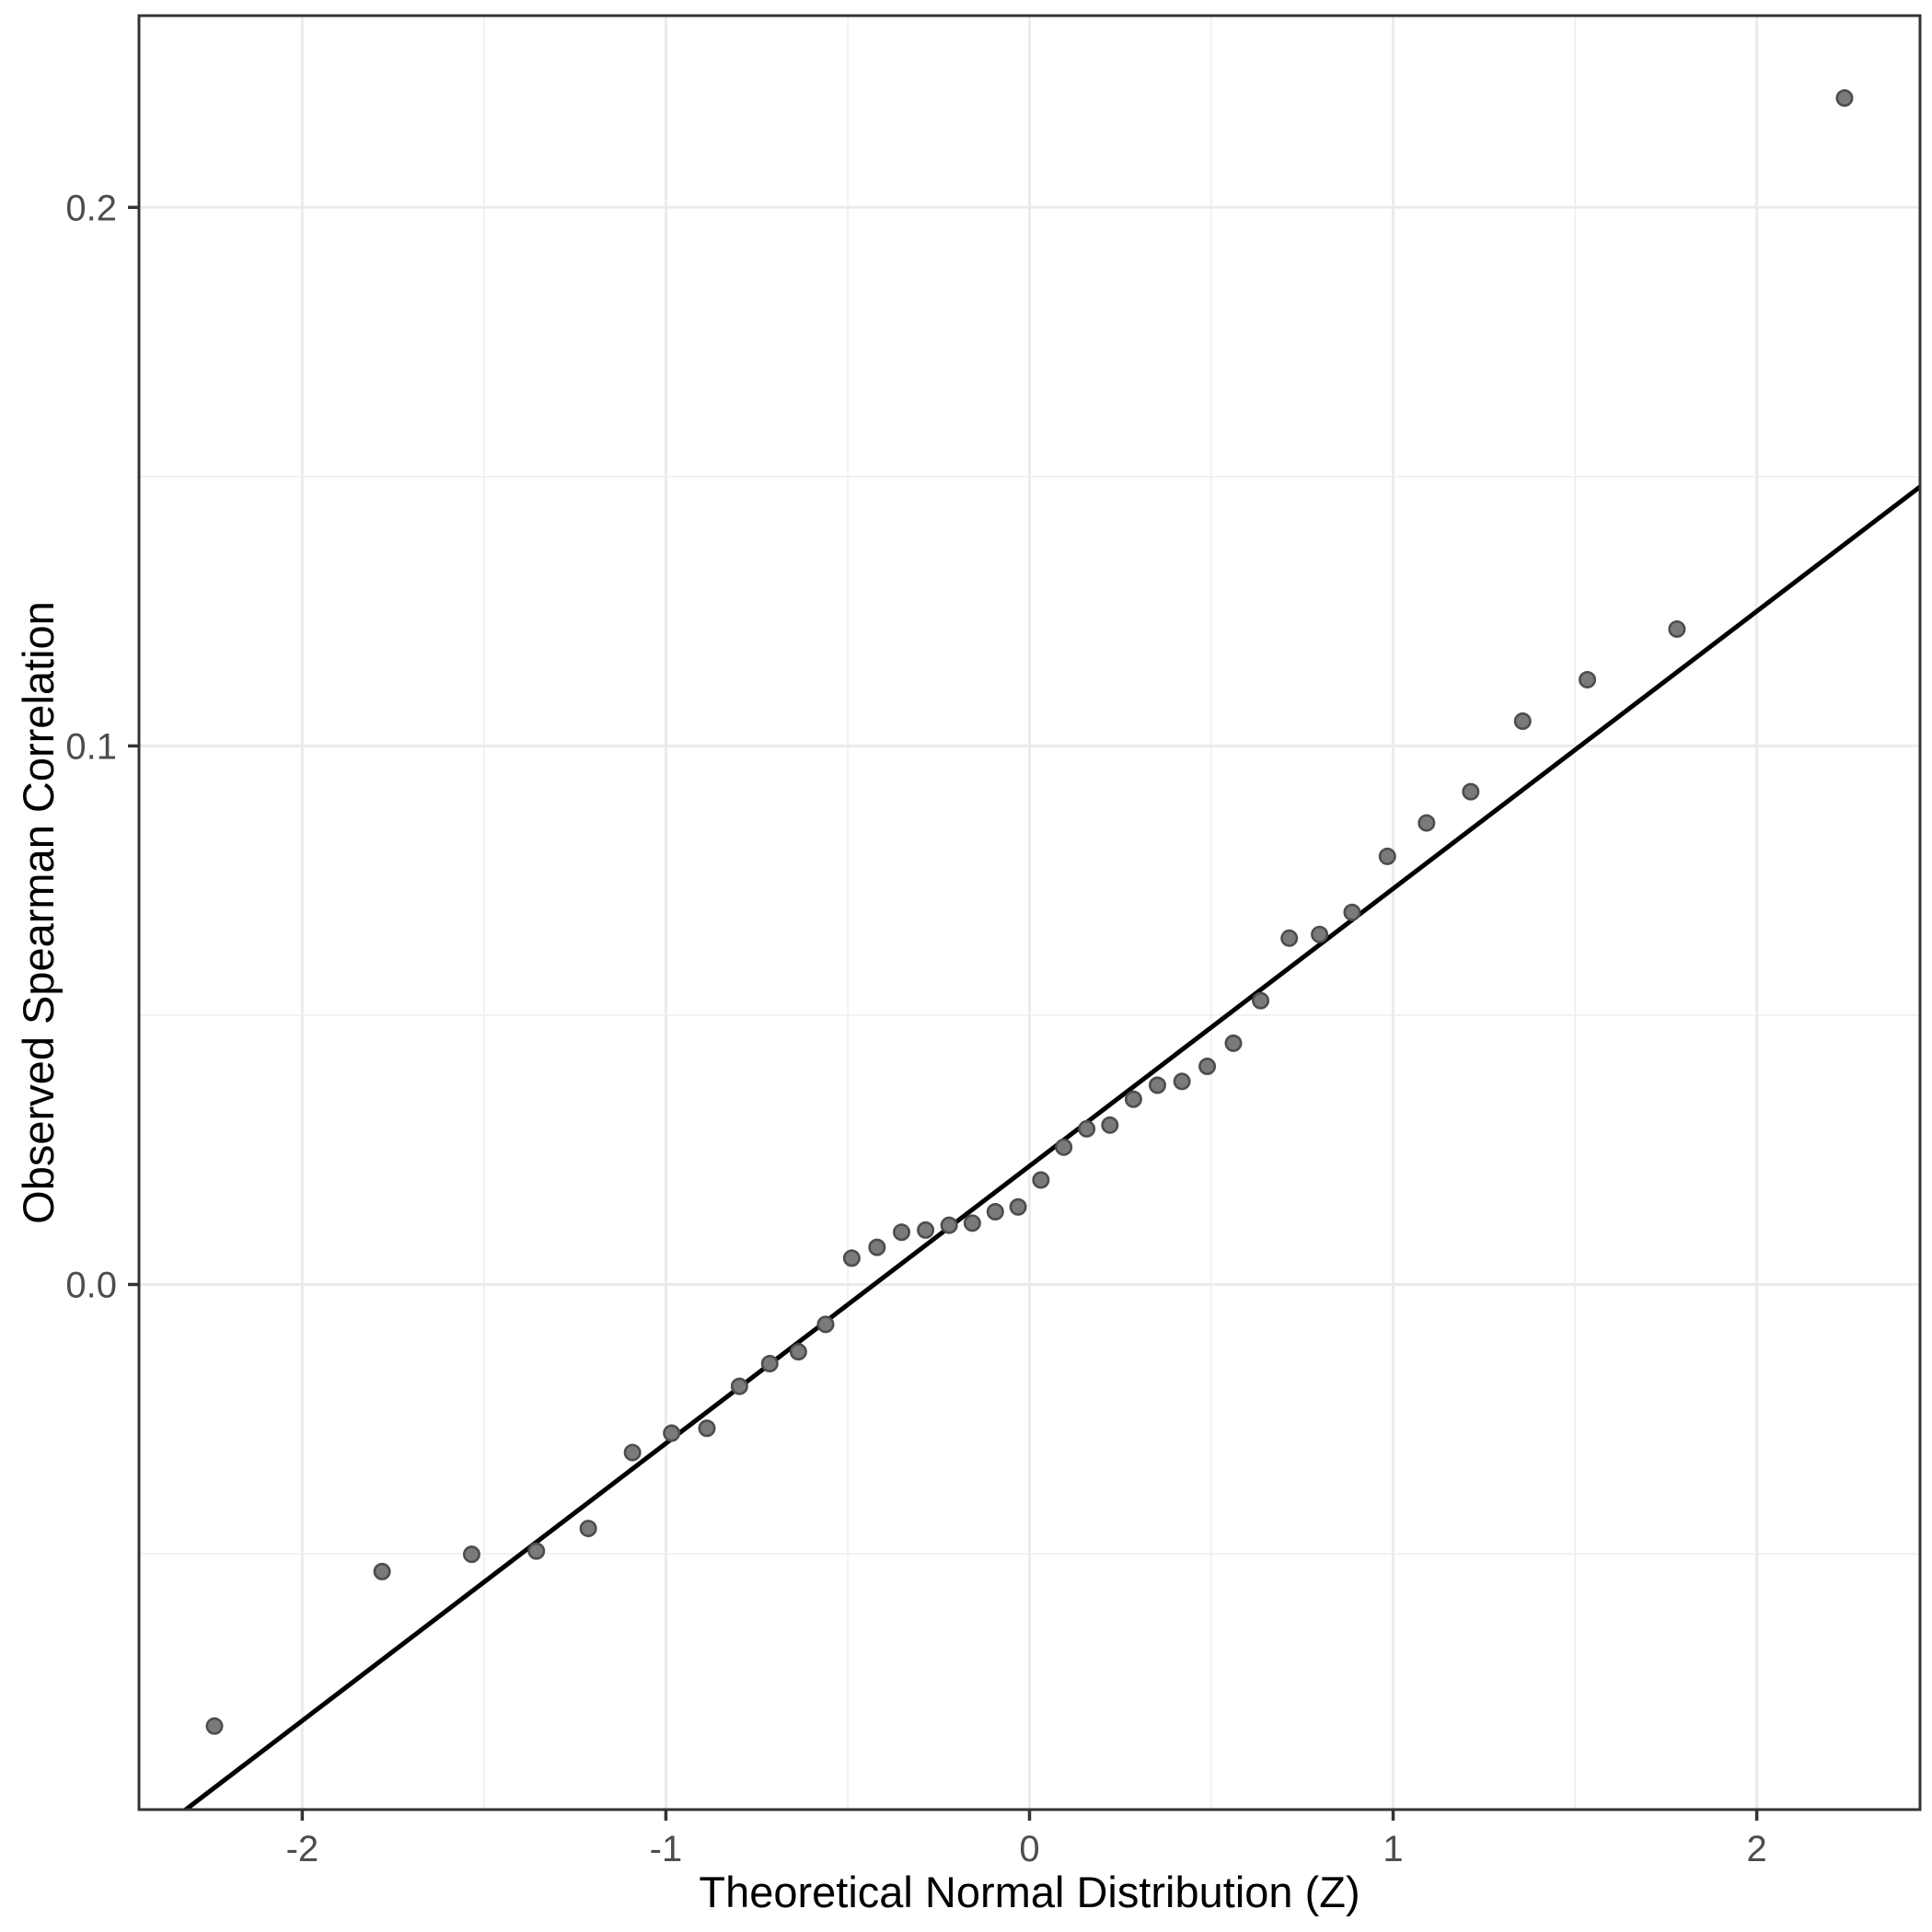  What do you see at coordinates (1029, 1849) in the screenshot?
I see `x-tick-label: 0` at bounding box center [1029, 1849].